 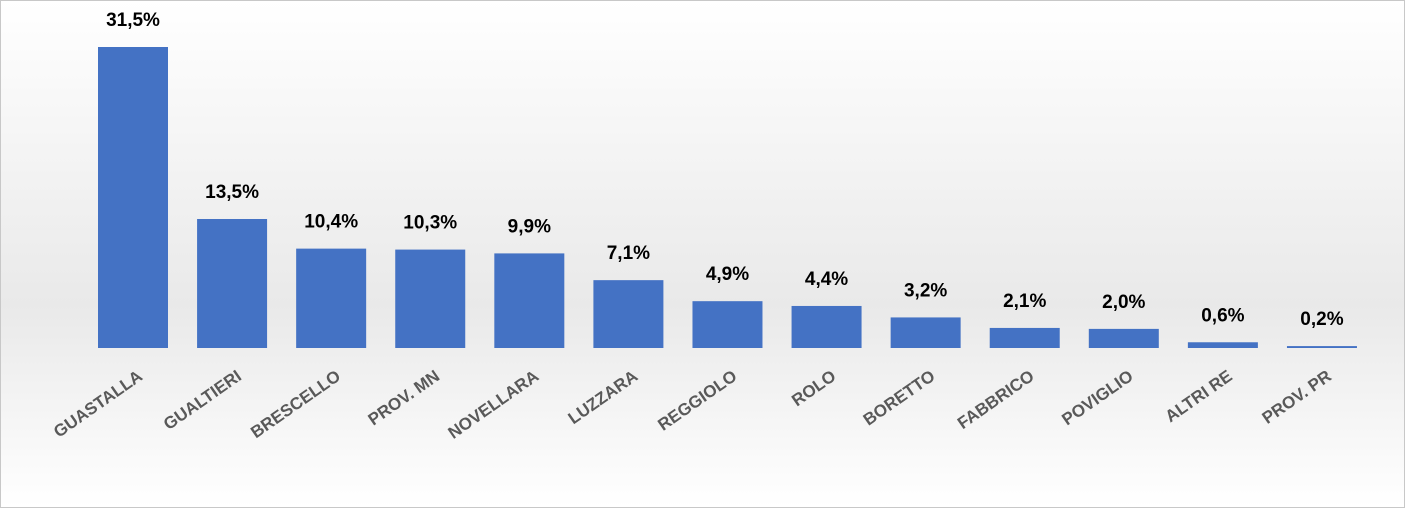 I want to click on value-label: 4,4%, so click(x=826, y=279).